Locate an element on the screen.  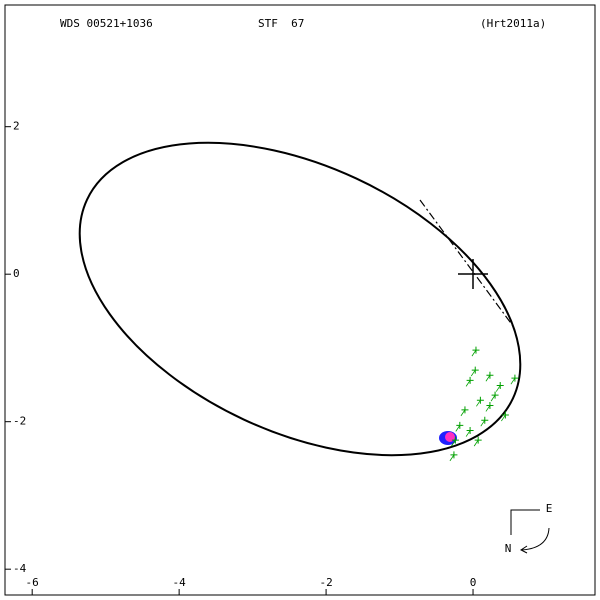
x-tick-label: 0 is located at coordinates (473, 582).